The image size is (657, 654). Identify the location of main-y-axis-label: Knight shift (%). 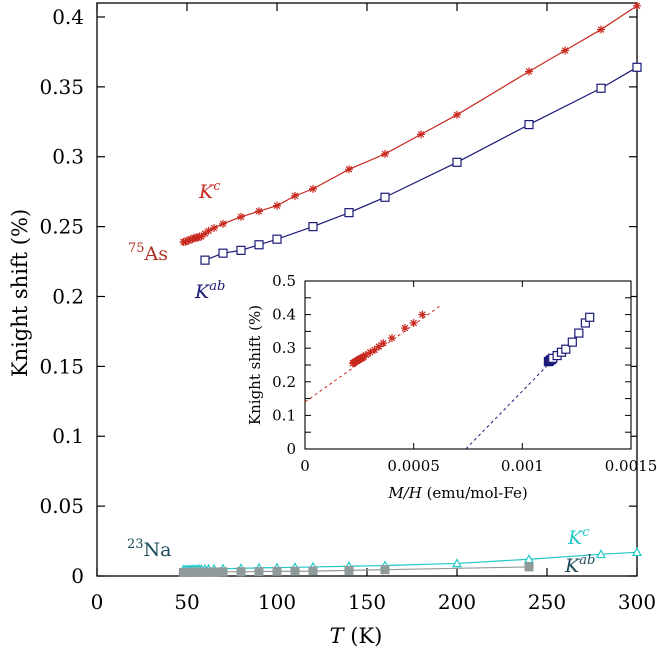
(20, 293).